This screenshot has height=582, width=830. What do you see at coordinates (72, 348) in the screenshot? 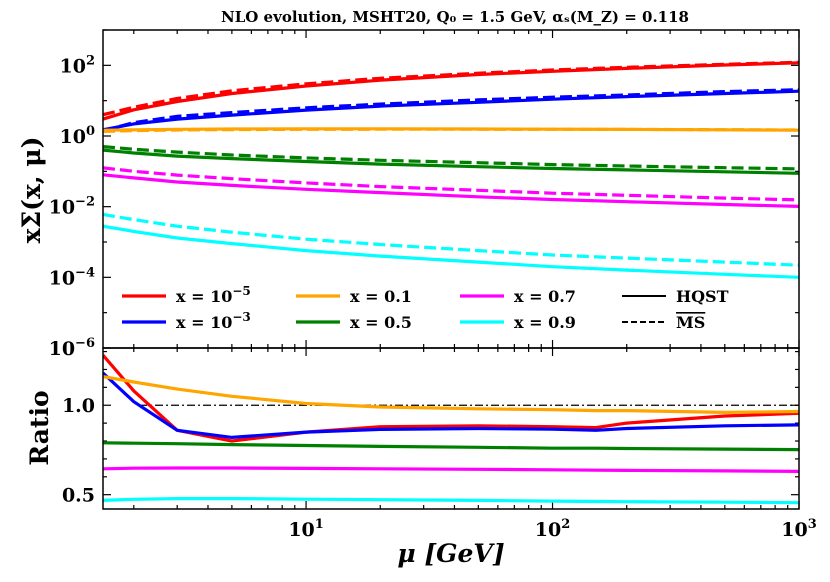
I see `top-y-tick-label: 10⁻⁶` at bounding box center [72, 348].